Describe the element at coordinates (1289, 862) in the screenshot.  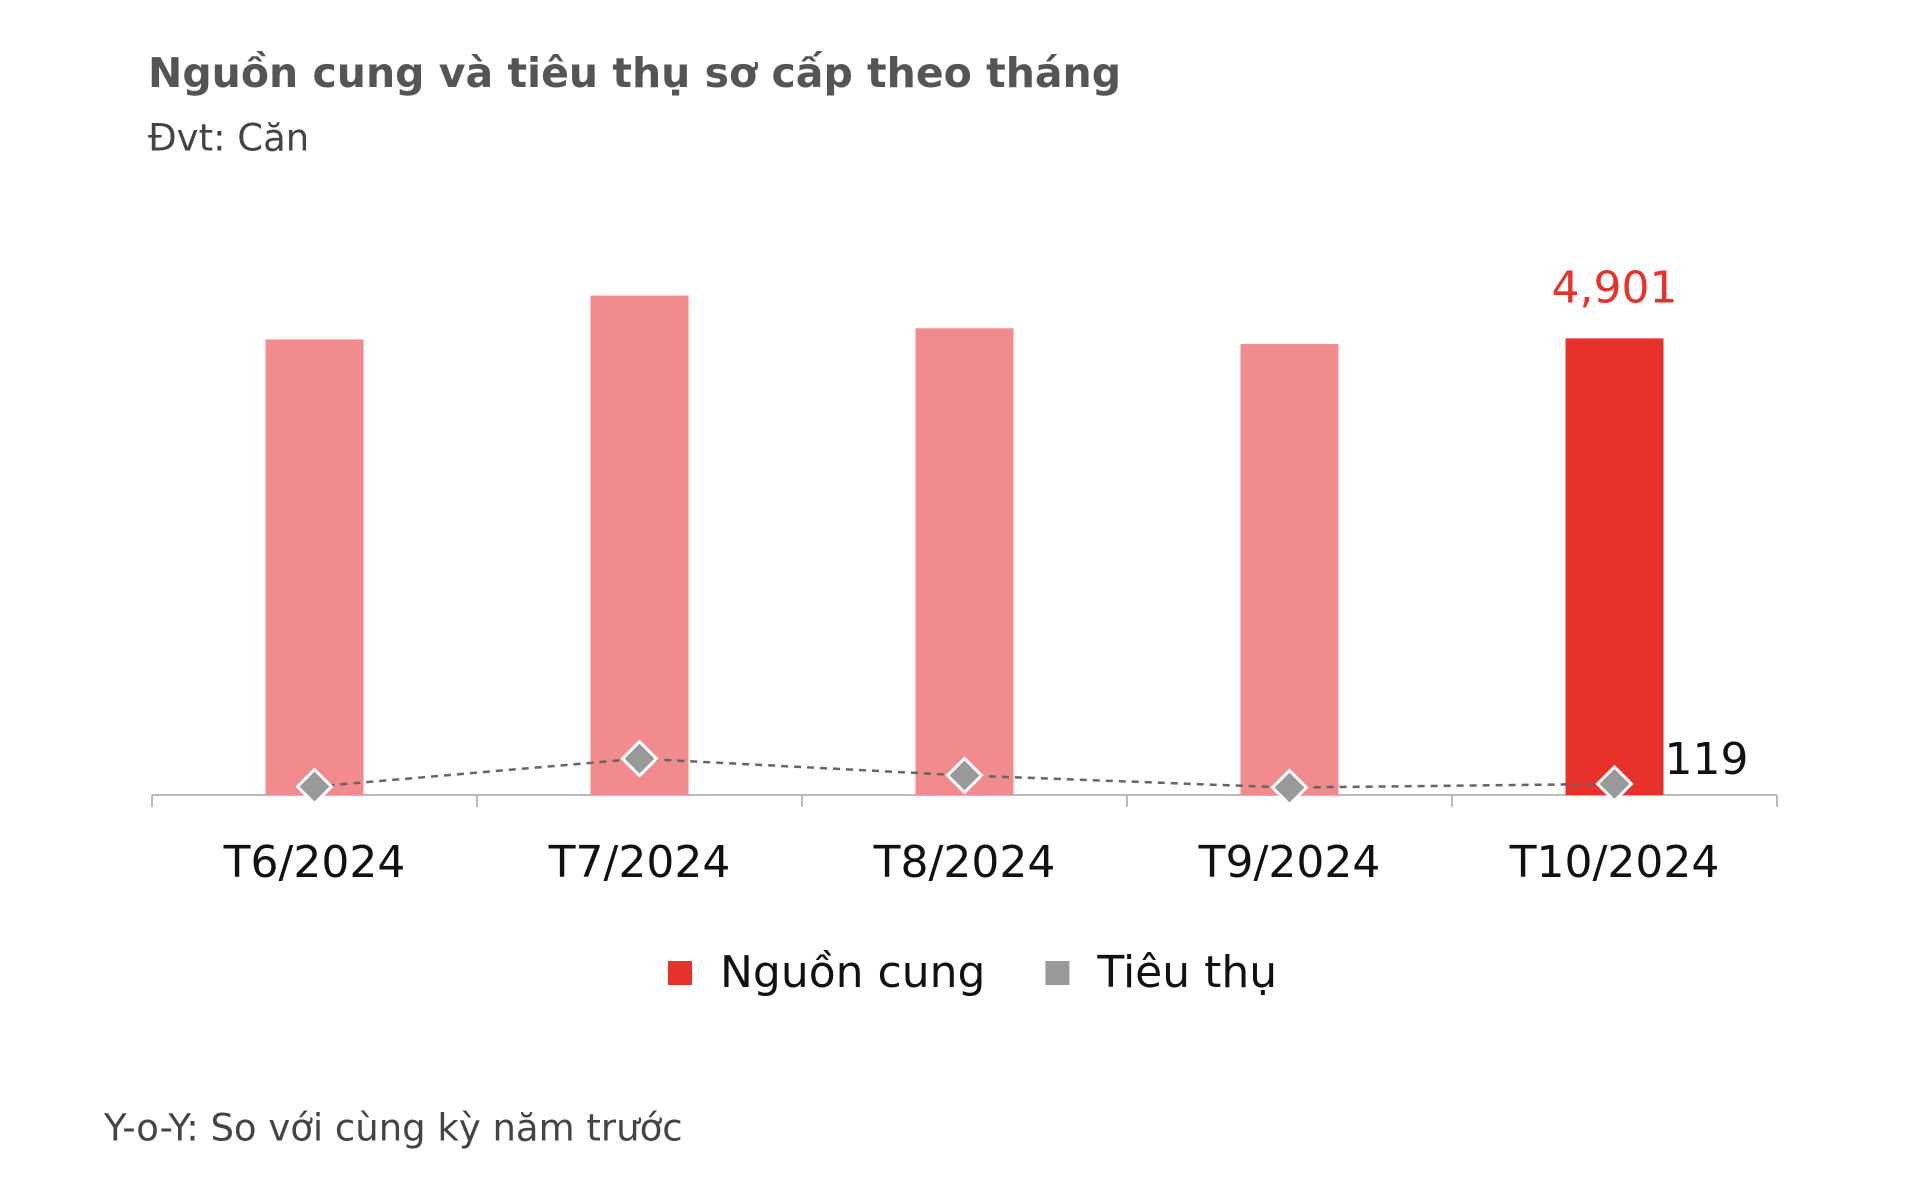
I see `x-tick-label: T9/2024` at that location.